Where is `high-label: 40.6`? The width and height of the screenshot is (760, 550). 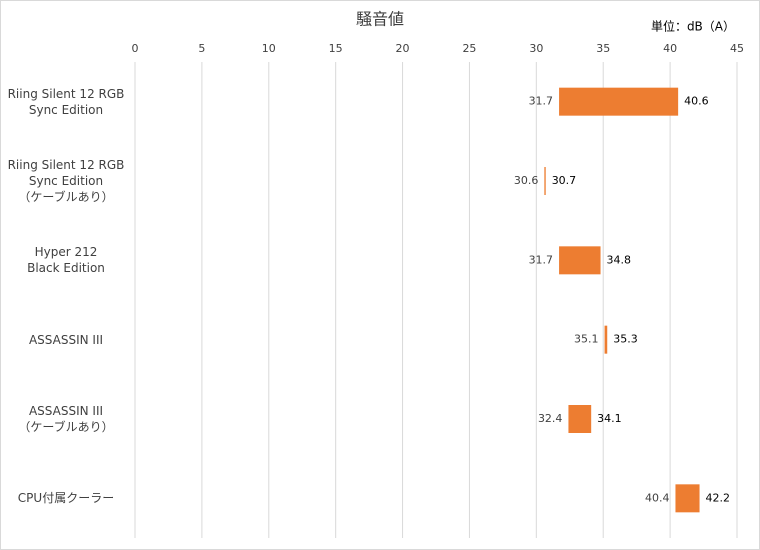
high-label: 40.6 is located at coordinates (696, 101).